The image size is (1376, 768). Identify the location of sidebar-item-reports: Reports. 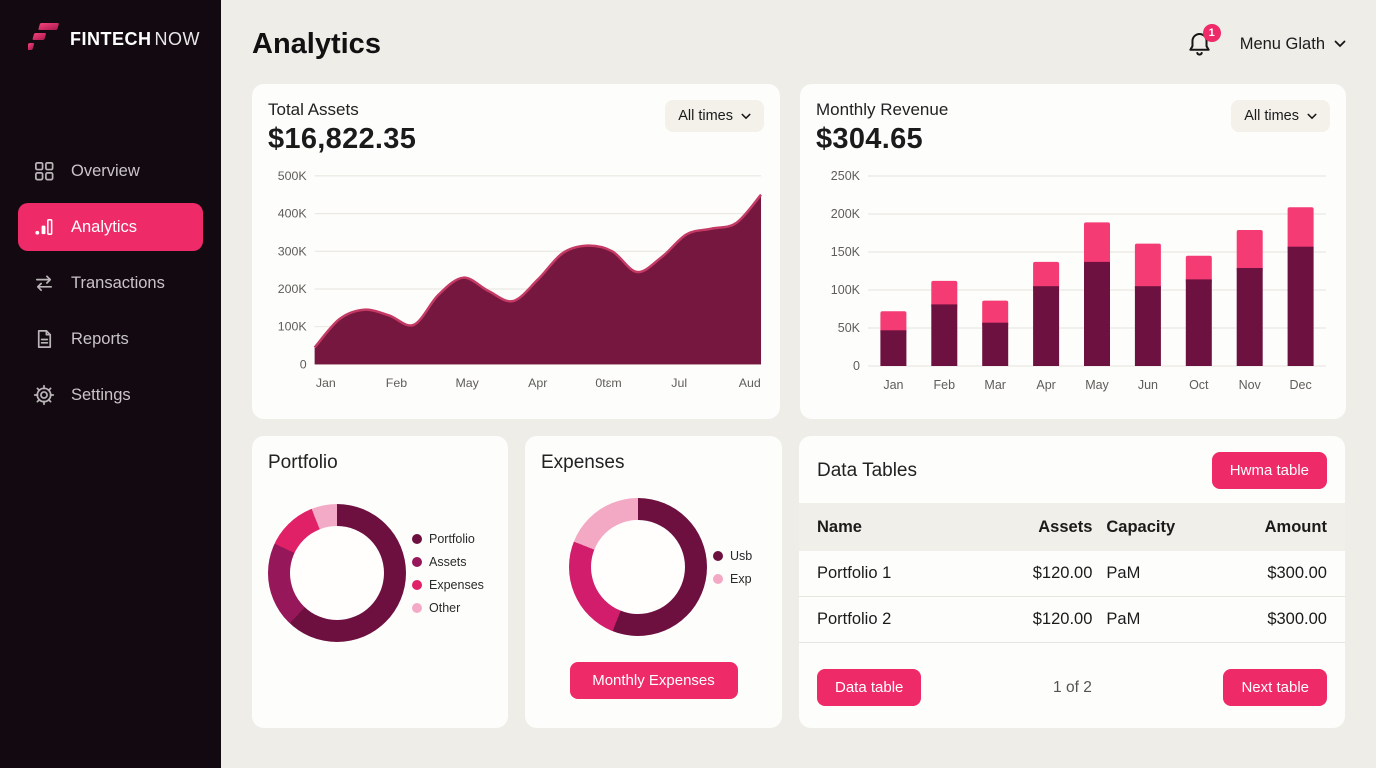
(110, 339).